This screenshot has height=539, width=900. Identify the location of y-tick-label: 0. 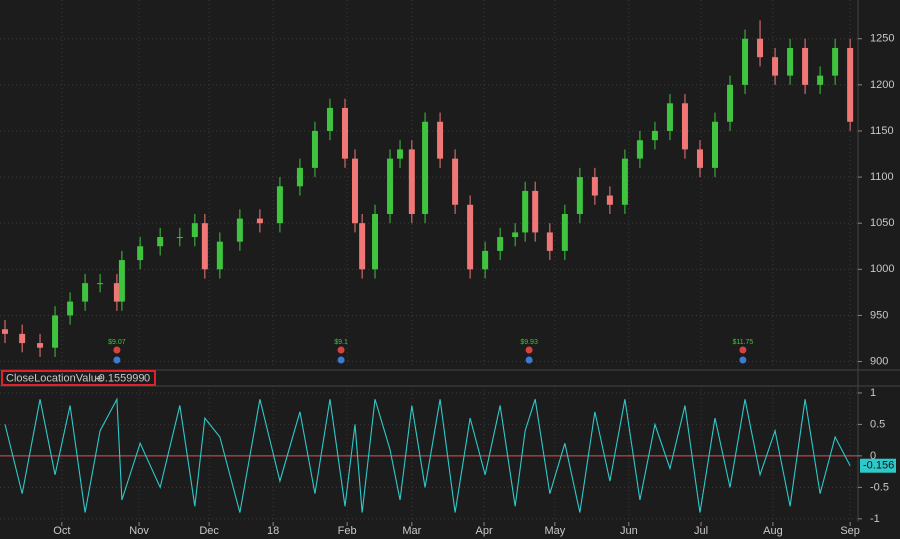
(873, 456).